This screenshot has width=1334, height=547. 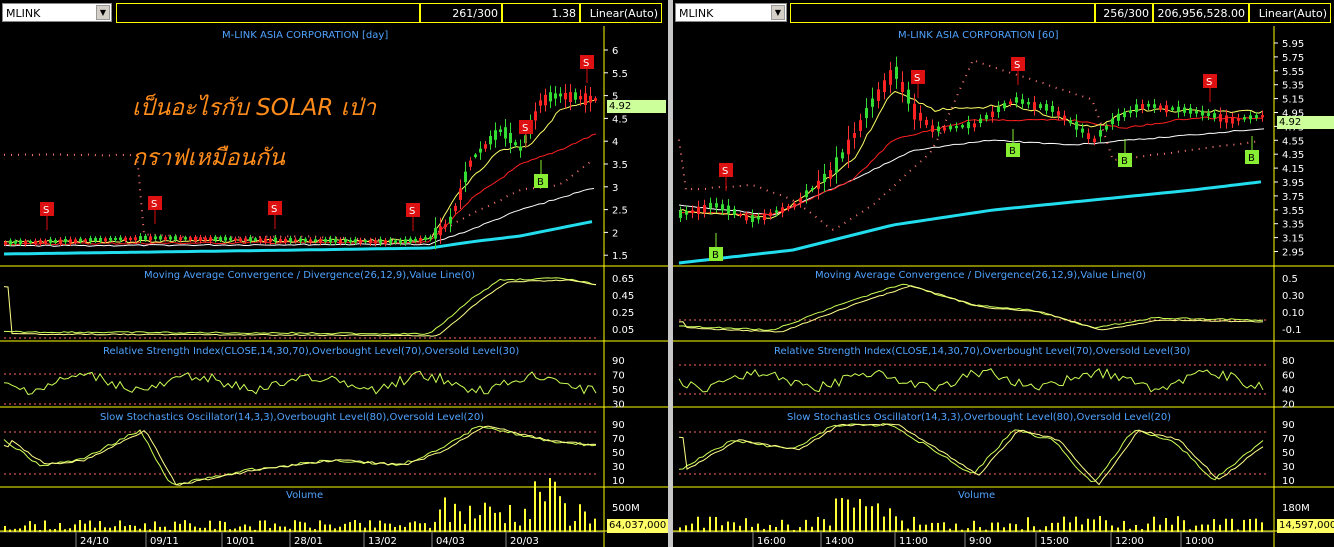 I want to click on left-note-line-2: กราฟเหมือนกัน, so click(x=208, y=158).